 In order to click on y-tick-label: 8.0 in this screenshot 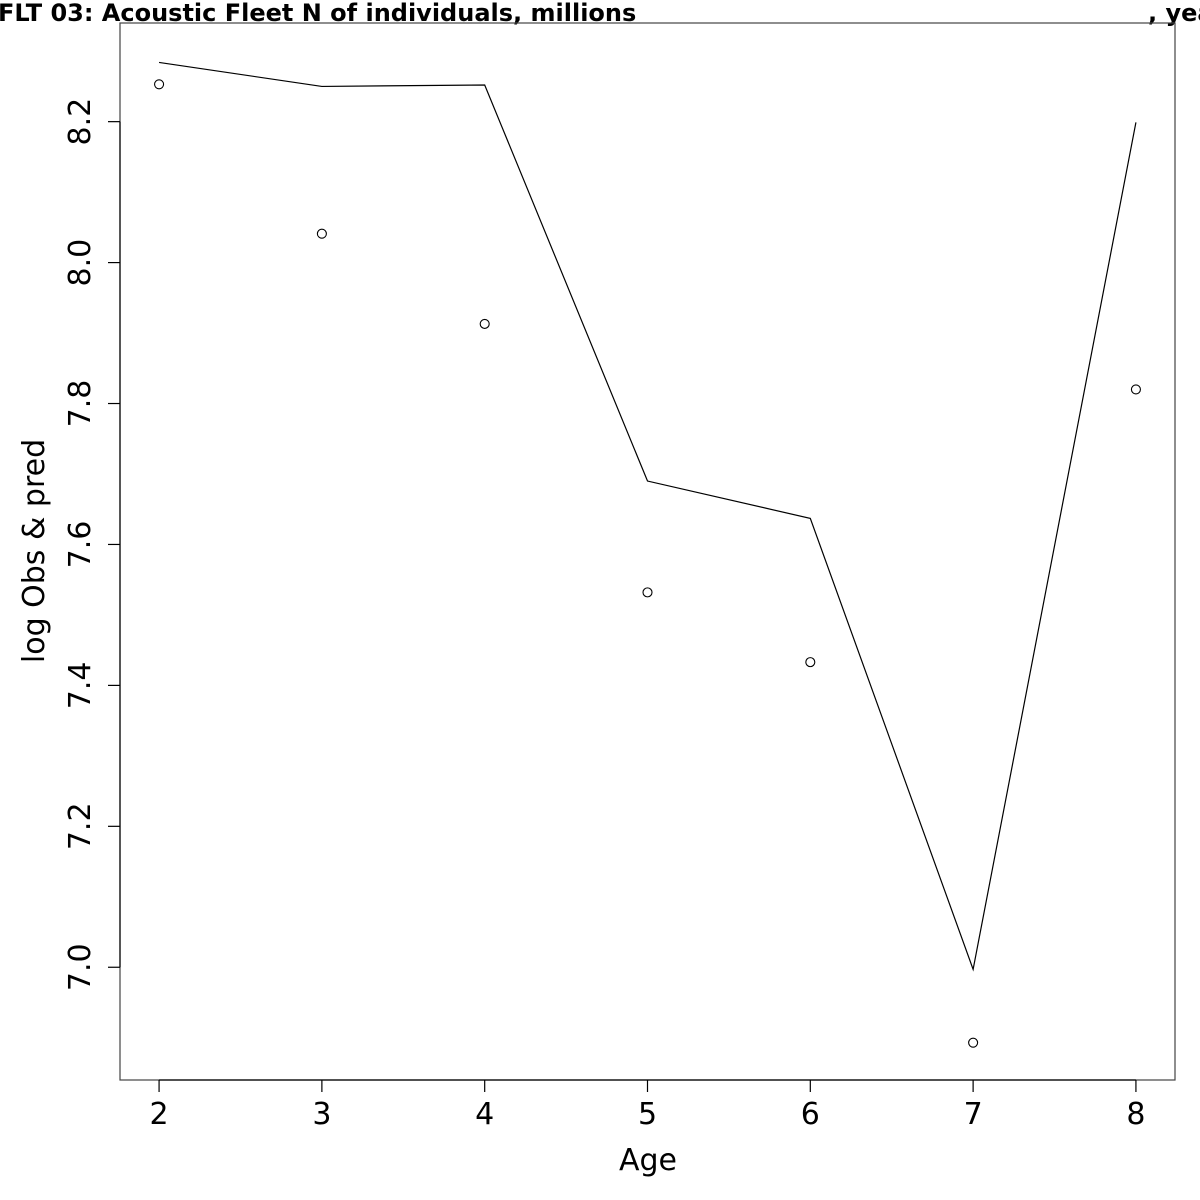, I will do `click(80, 263)`.